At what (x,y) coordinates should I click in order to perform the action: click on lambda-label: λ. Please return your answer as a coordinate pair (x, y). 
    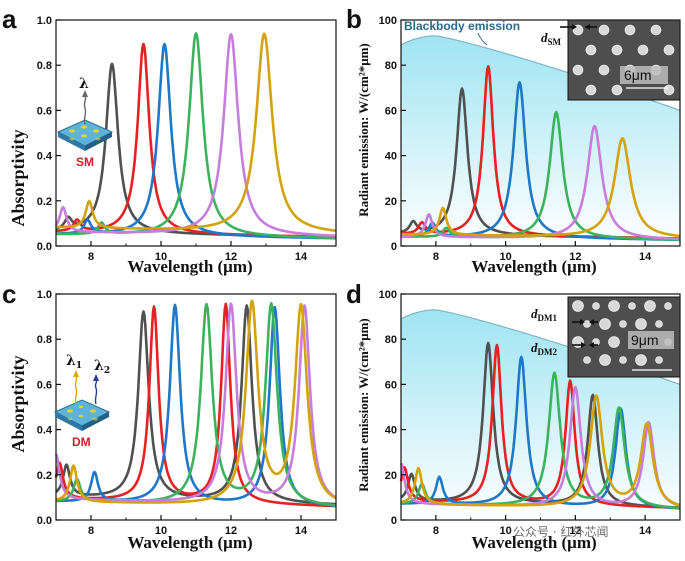
    Looking at the image, I should click on (84, 84).